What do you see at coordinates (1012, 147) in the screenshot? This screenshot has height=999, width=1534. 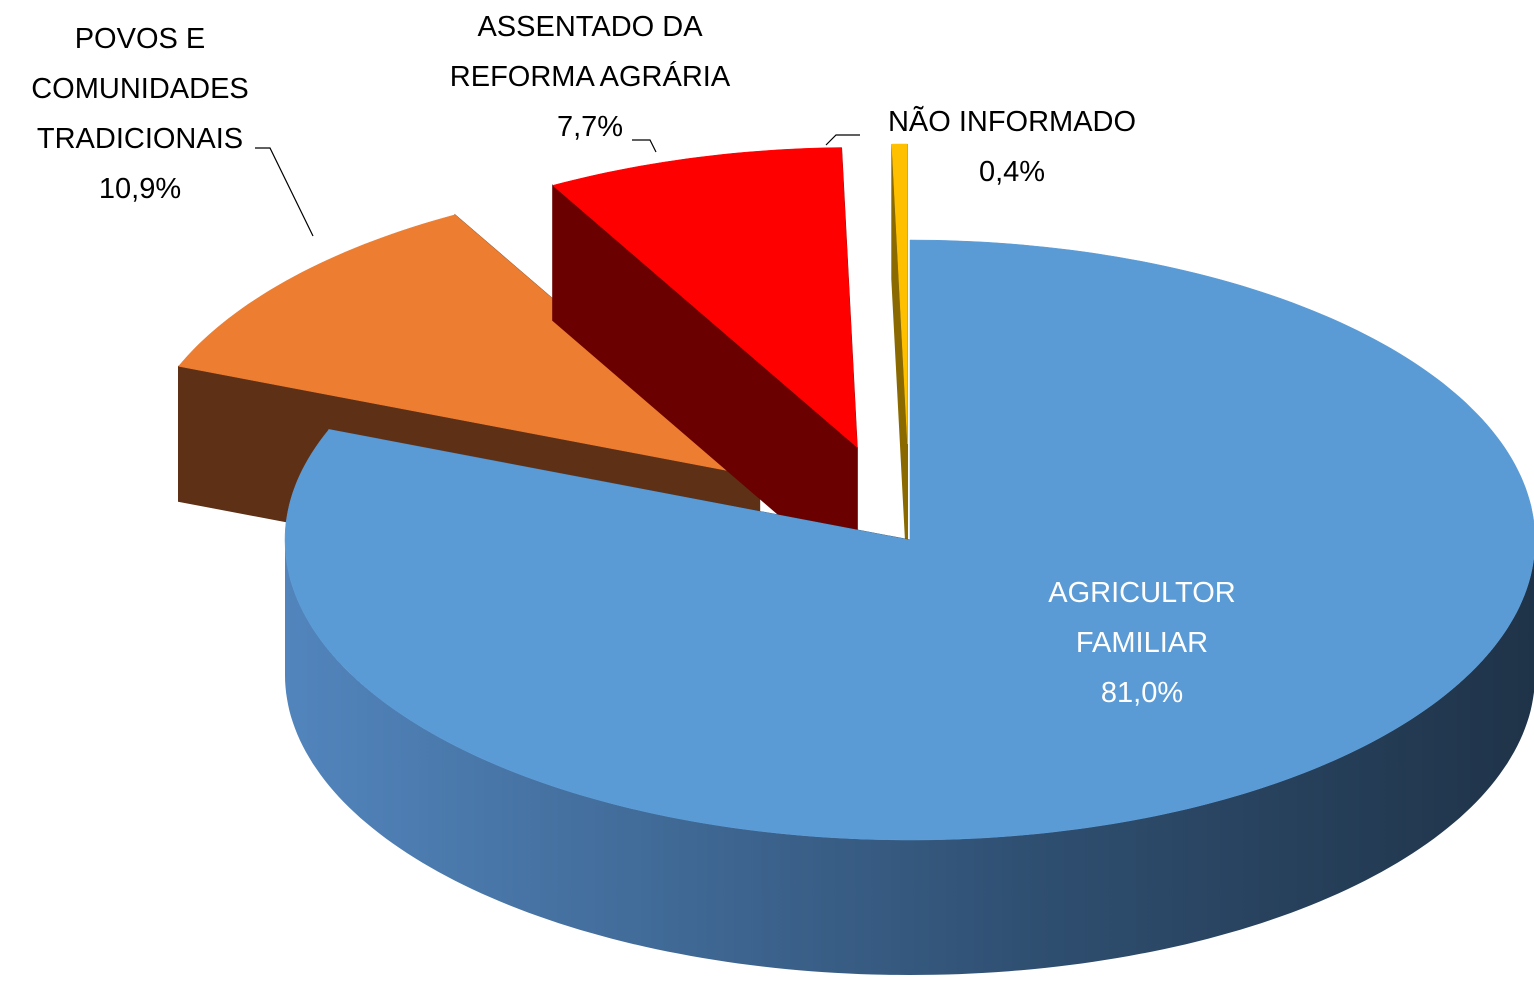 I see `data-label: NÃO INFORMADO 0,4%` at bounding box center [1012, 147].